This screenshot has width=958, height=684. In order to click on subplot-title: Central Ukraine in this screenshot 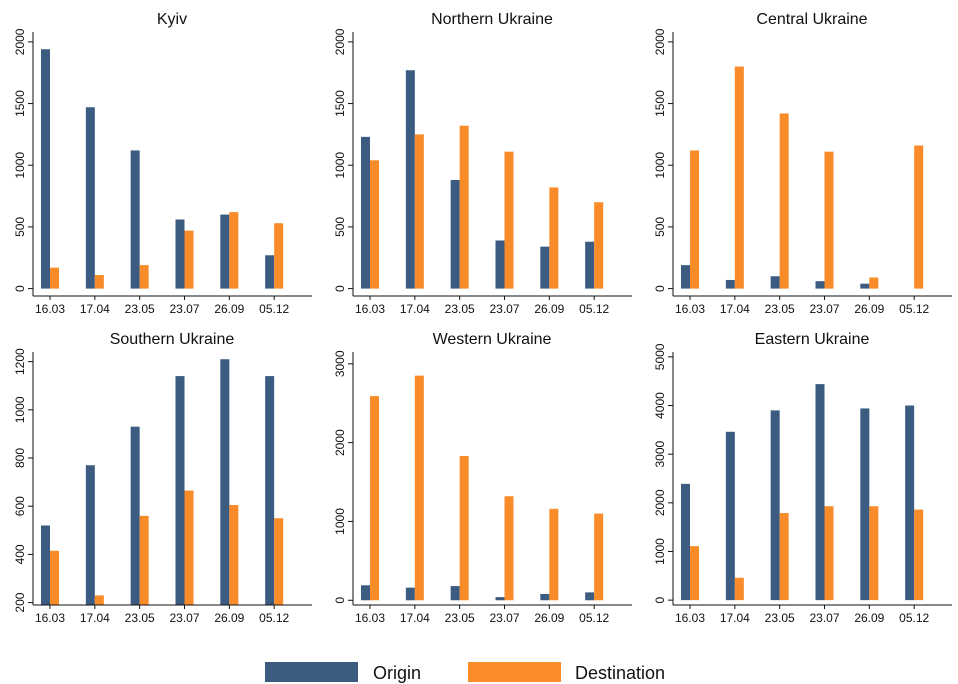, I will do `click(811, 19)`.